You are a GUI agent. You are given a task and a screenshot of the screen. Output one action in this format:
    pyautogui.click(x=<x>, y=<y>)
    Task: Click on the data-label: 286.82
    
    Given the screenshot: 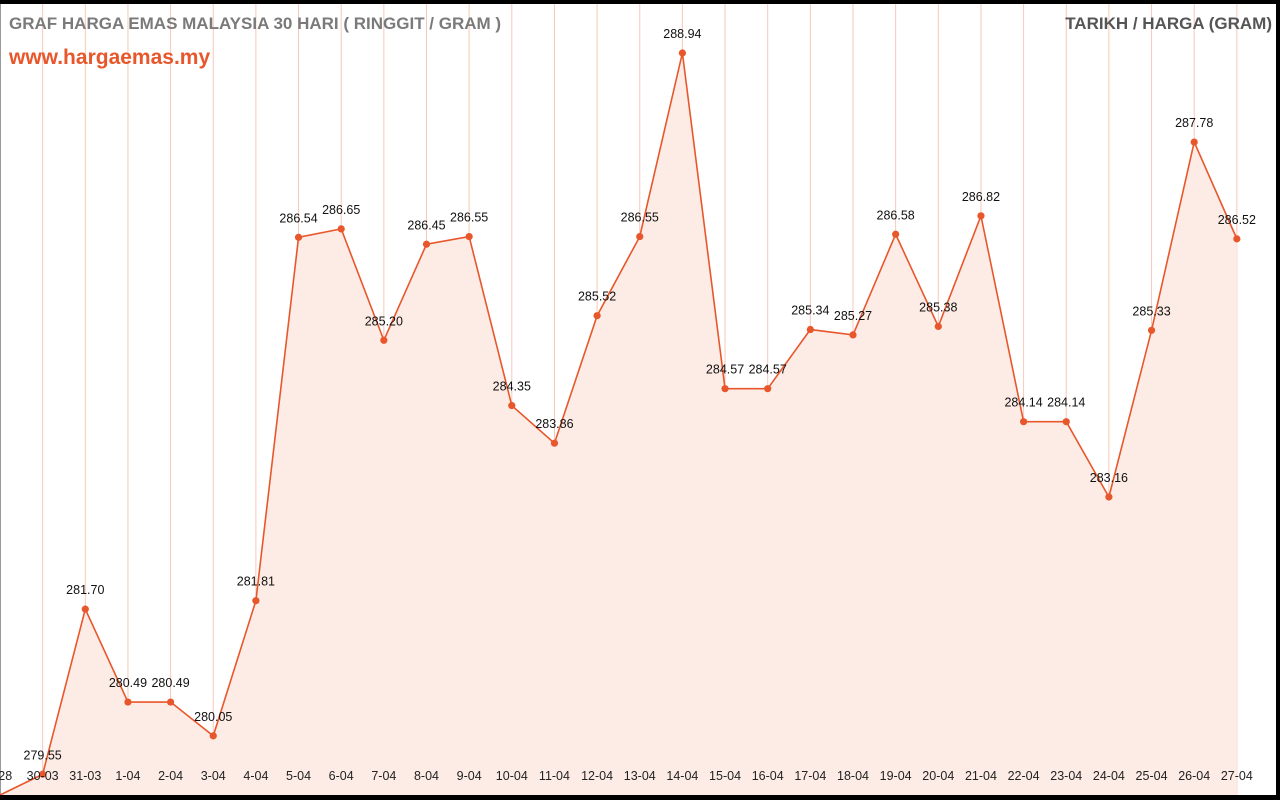 What is the action you would take?
    pyautogui.click(x=981, y=197)
    